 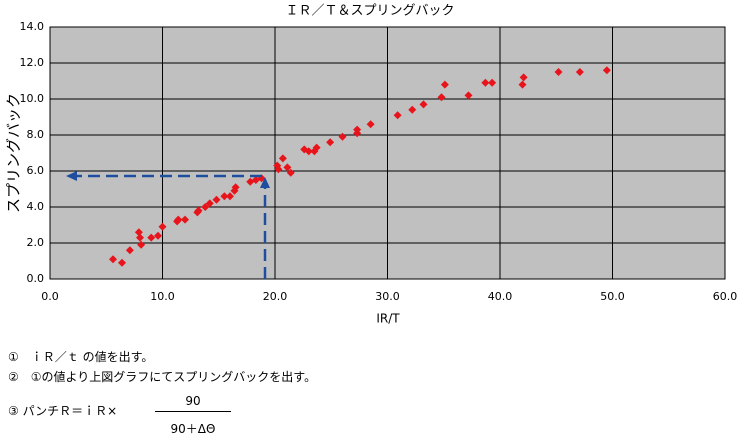 I want to click on x-tick-label: 10.0, so click(x=162, y=296).